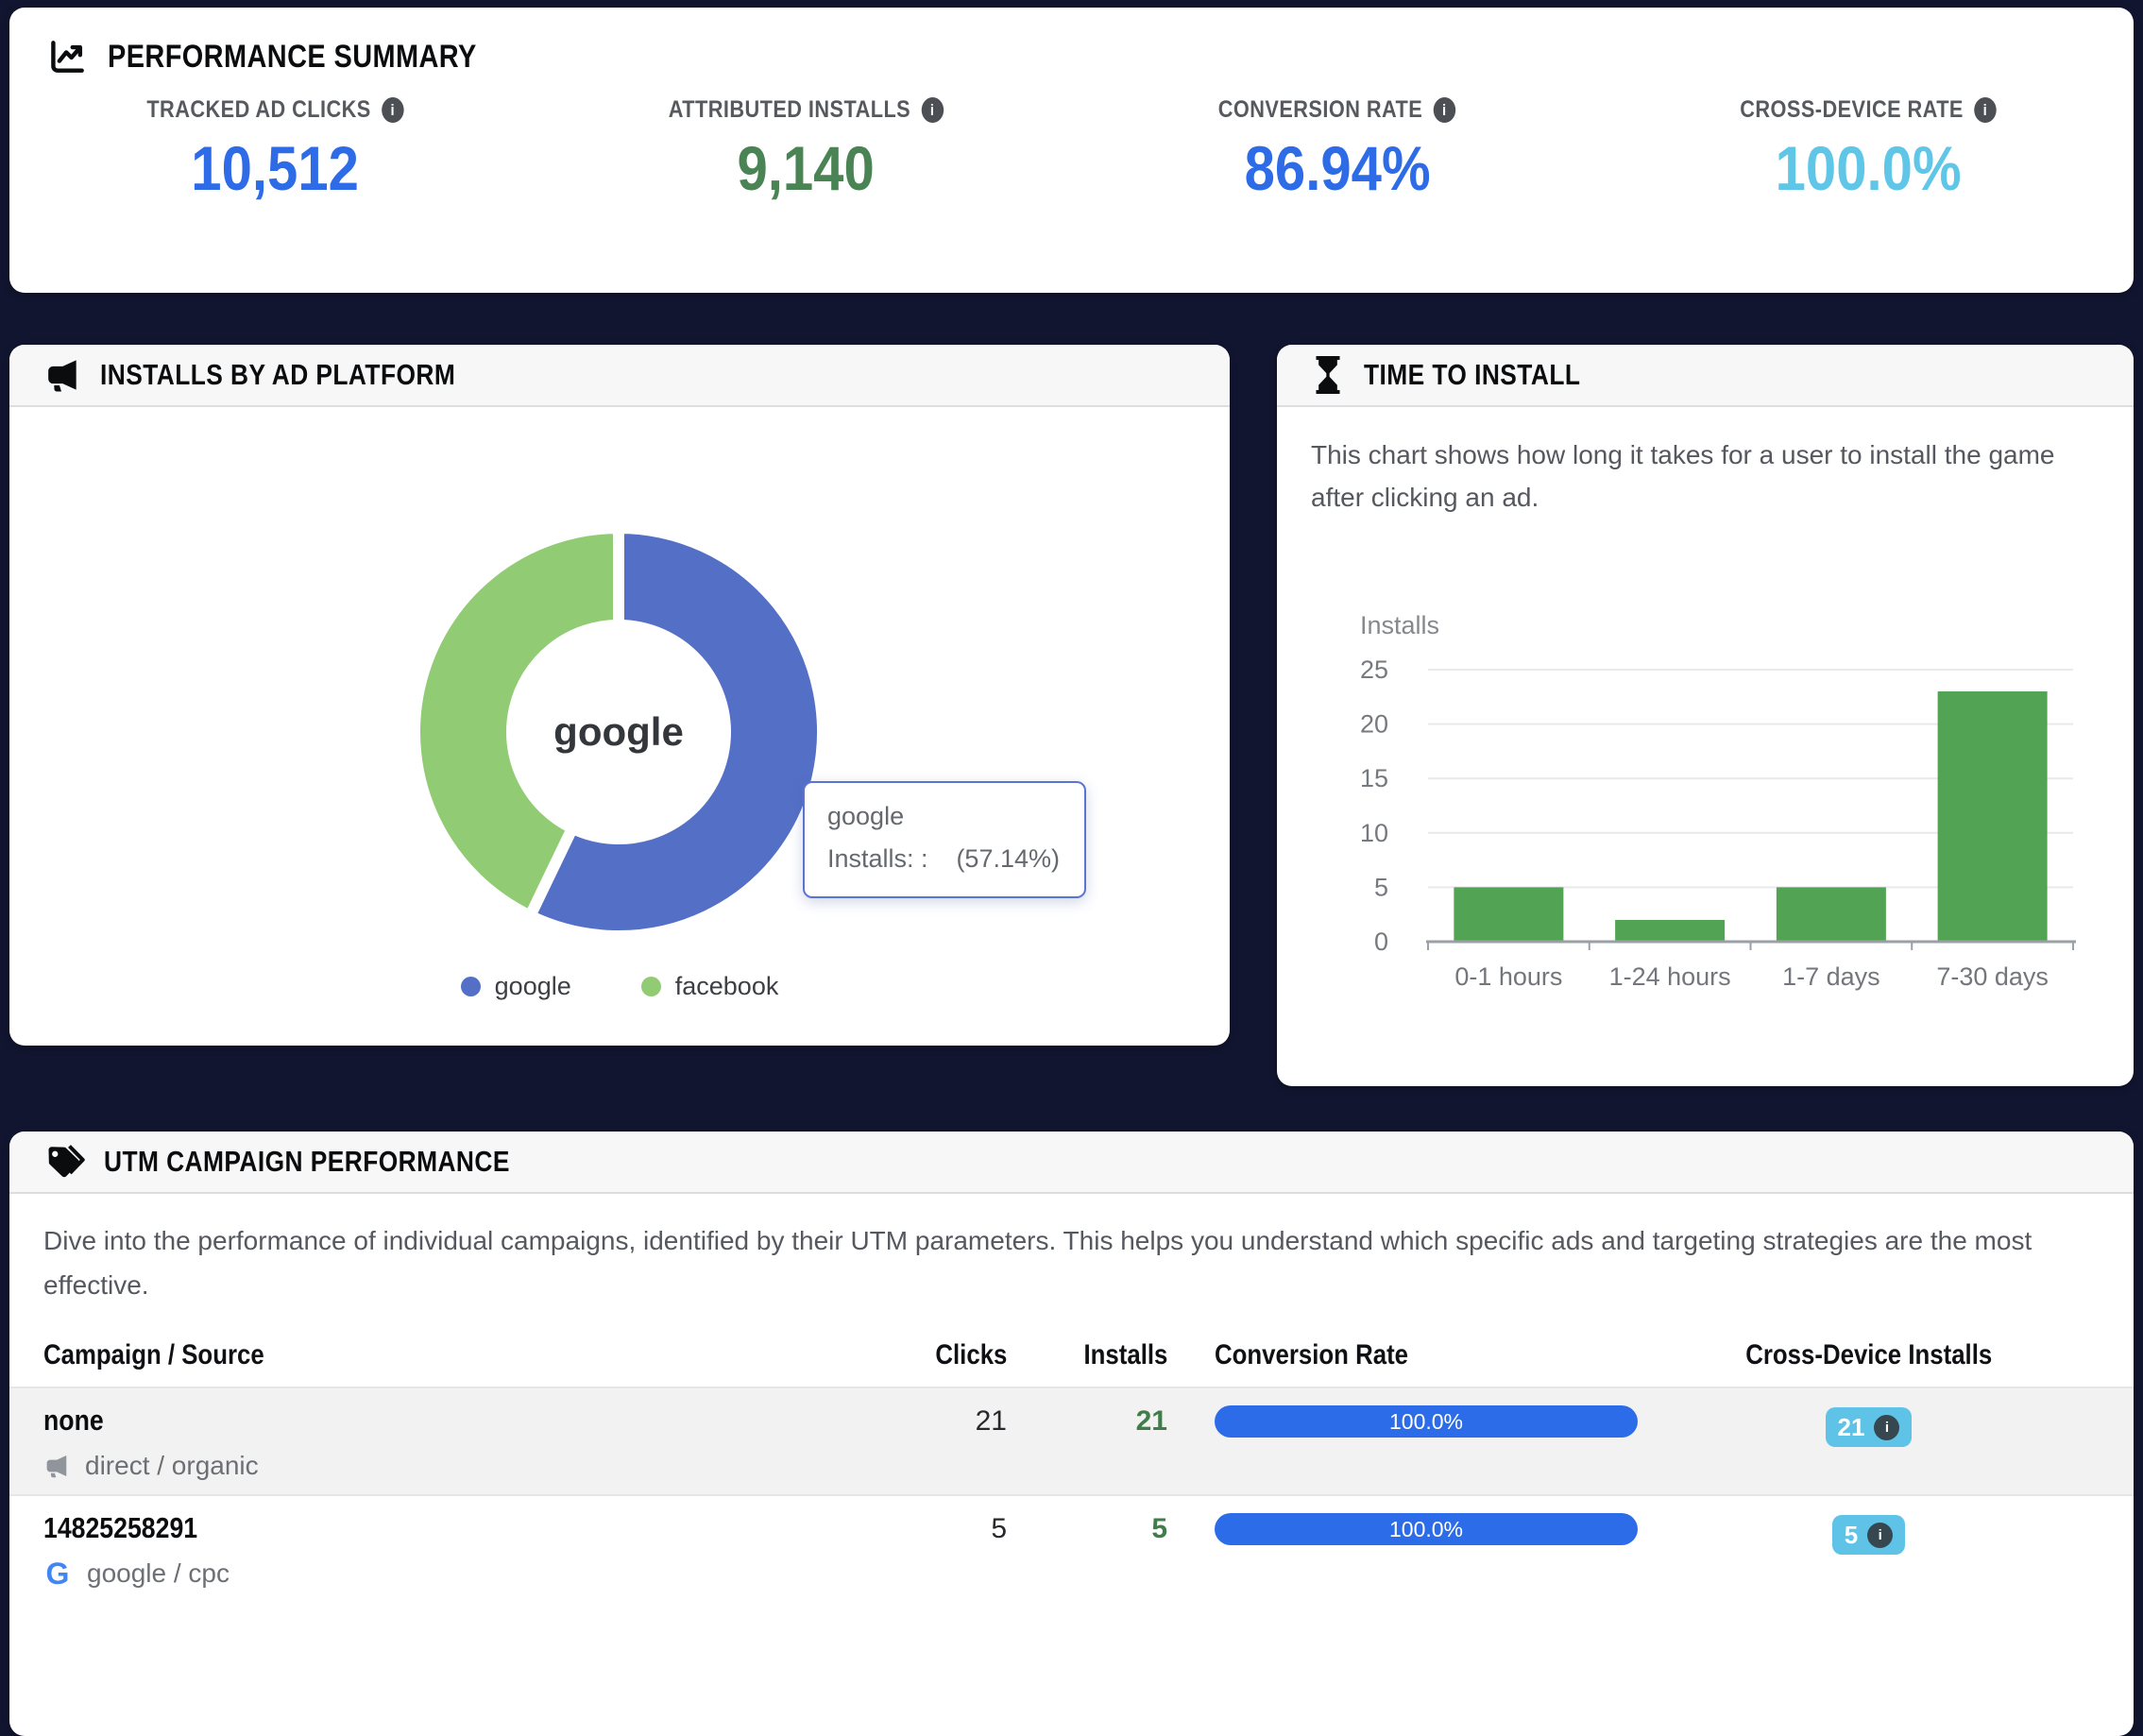 This screenshot has width=2143, height=1736. What do you see at coordinates (153, 1355) in the screenshot?
I see `header-campaign-source: Campaign / Source` at bounding box center [153, 1355].